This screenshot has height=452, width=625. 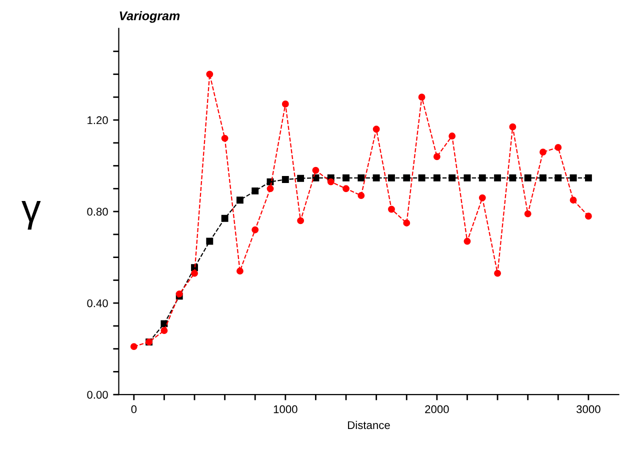 I want to click on x-tick-label: 2000, so click(x=437, y=409).